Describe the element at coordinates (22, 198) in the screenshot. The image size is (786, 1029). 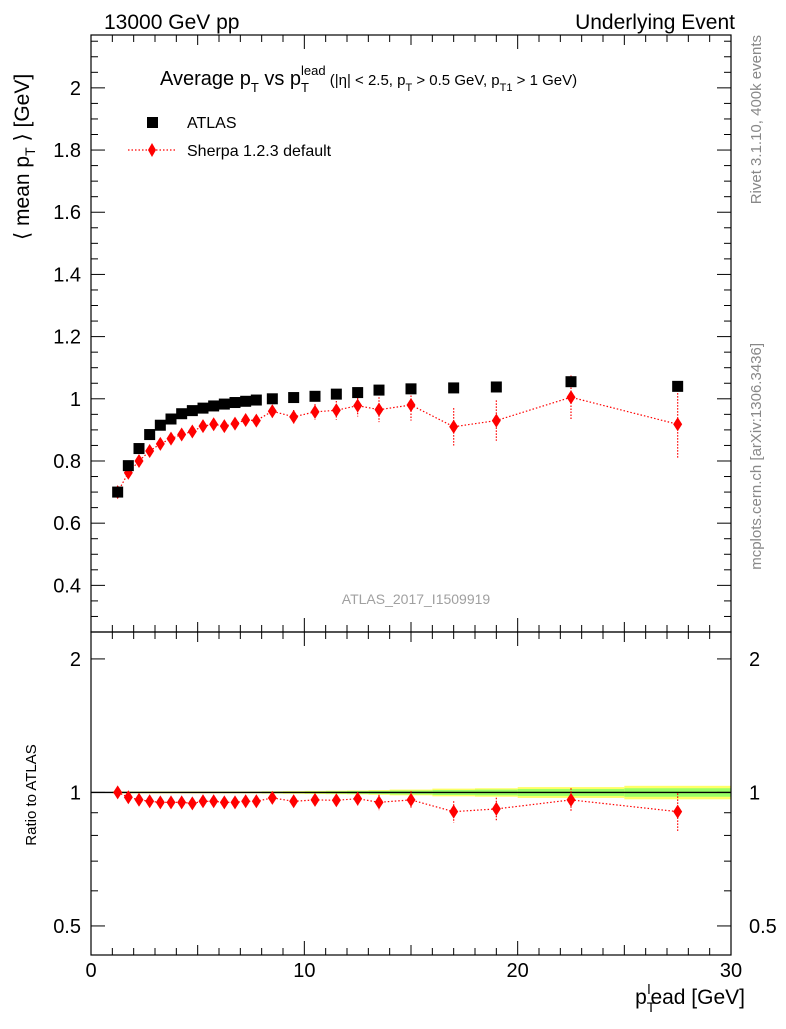
I see `ylabel-part-a: ⟨ mean p` at that location.